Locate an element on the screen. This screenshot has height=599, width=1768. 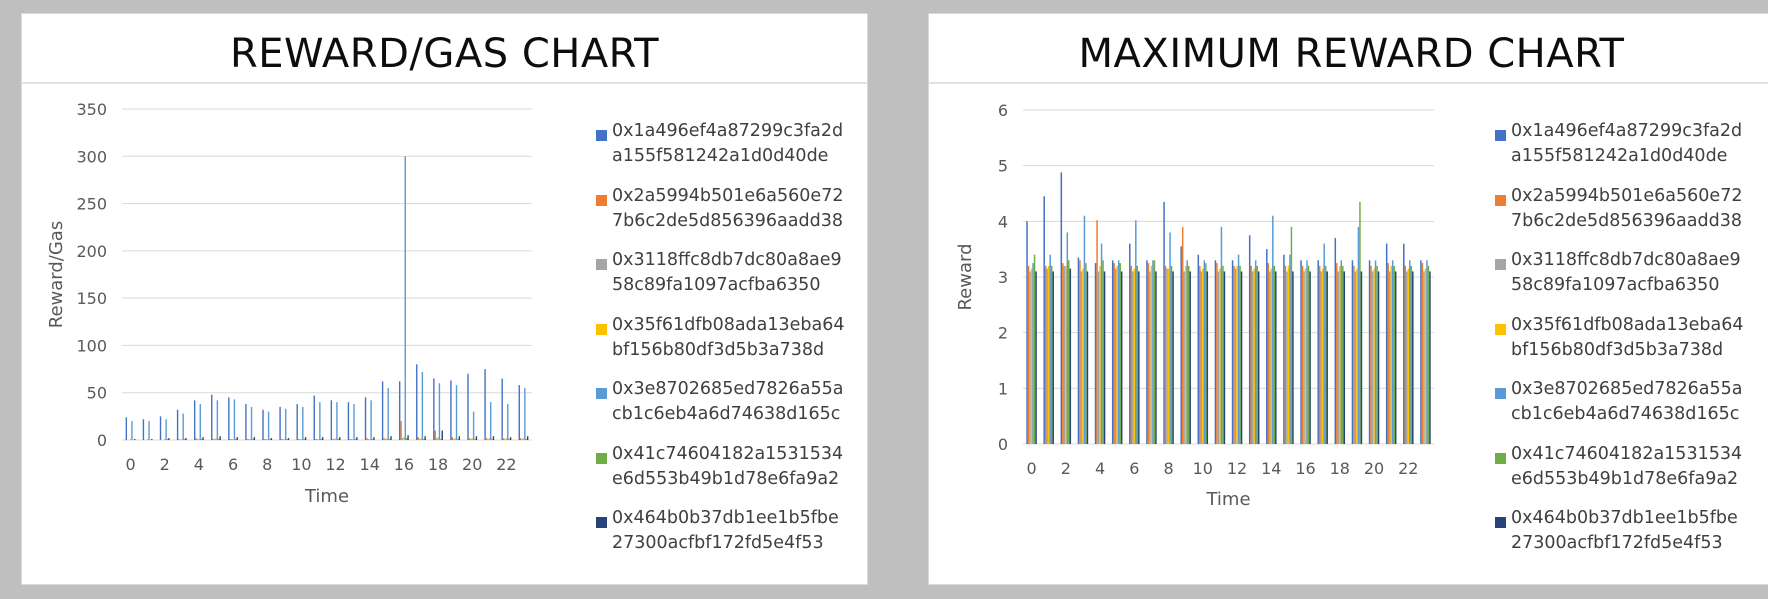
chart-title: MAXIMUM REWARD CHART is located at coordinates (1348, 49).